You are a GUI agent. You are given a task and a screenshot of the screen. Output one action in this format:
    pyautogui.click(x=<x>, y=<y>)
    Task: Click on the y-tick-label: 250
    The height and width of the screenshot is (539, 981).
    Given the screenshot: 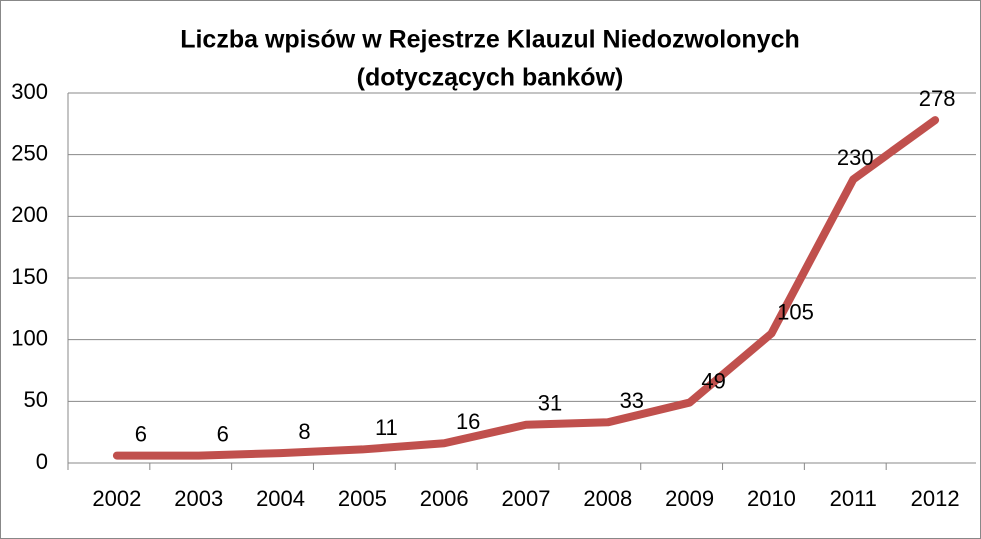 What is the action you would take?
    pyautogui.click(x=29, y=152)
    